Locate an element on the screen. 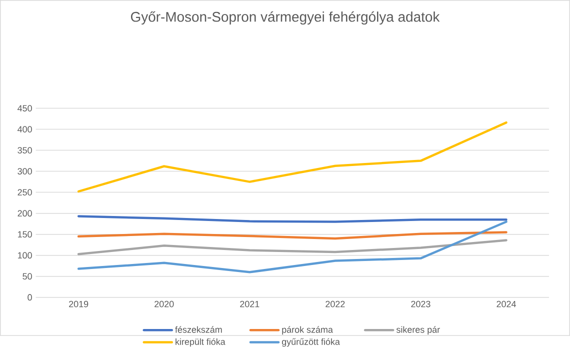  y-tick-label: 100 is located at coordinates (25, 255).